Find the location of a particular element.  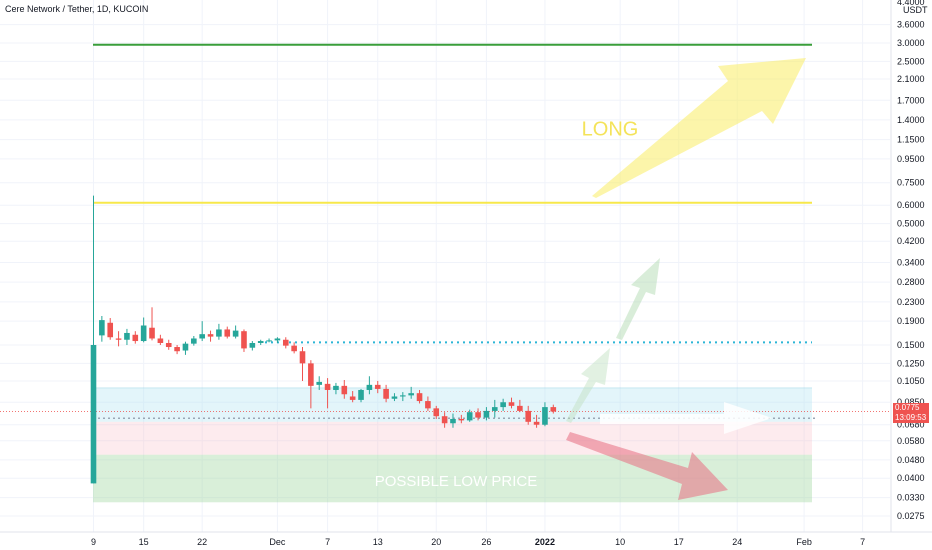

price-tick-label: 0.1900 is located at coordinates (911, 321).